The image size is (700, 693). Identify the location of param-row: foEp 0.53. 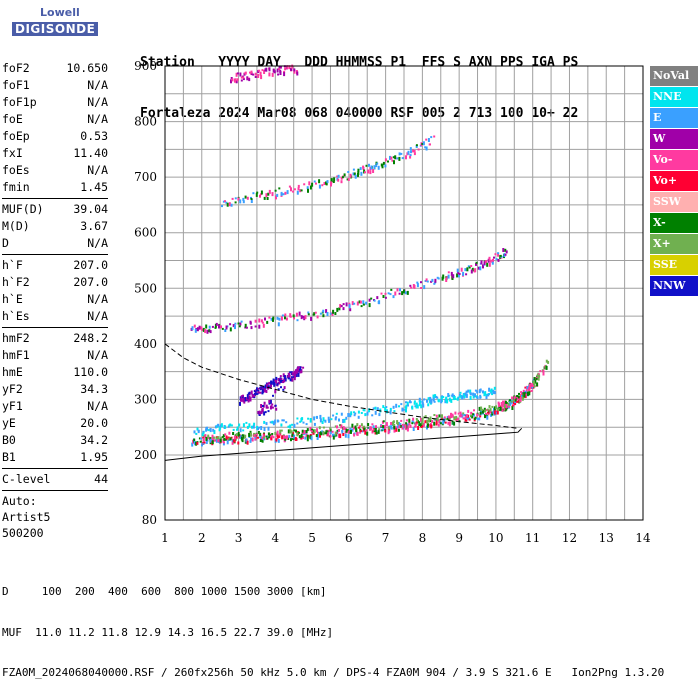
(55, 136).